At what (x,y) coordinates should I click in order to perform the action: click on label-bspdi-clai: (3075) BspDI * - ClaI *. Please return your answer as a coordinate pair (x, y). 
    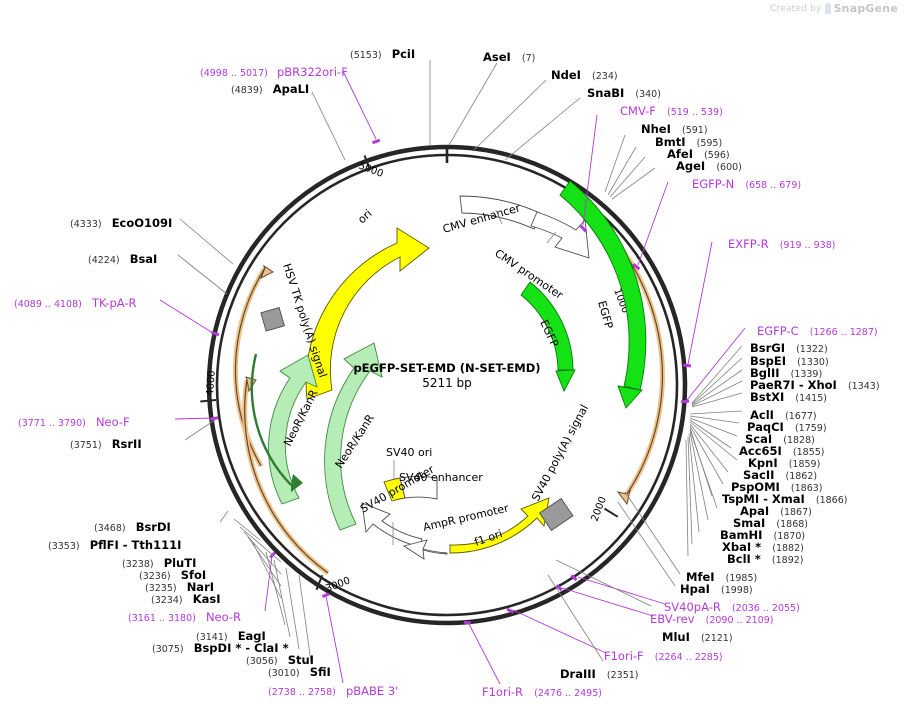
    Looking at the image, I should click on (220, 646).